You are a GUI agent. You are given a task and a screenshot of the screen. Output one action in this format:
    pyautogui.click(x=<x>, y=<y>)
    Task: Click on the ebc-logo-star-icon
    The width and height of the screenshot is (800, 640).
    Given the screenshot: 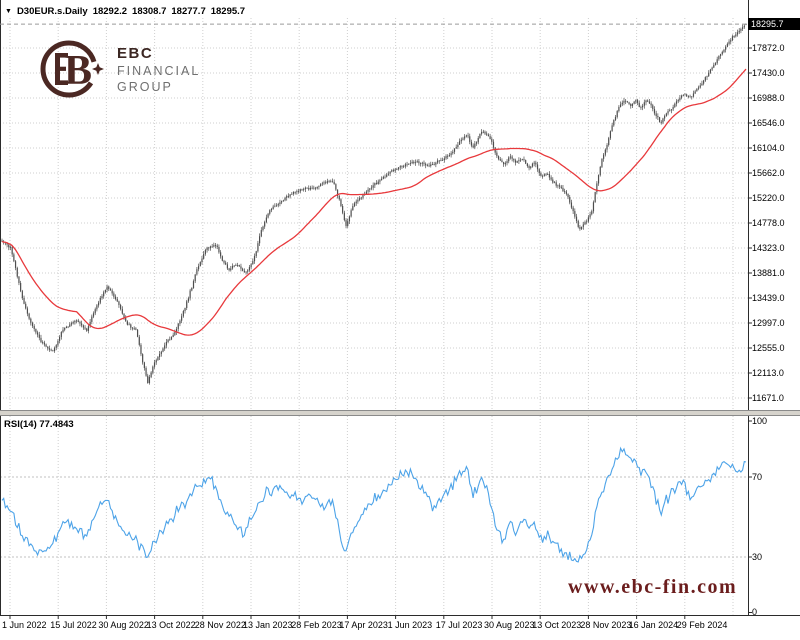 What is the action you would take?
    pyautogui.click(x=98, y=69)
    